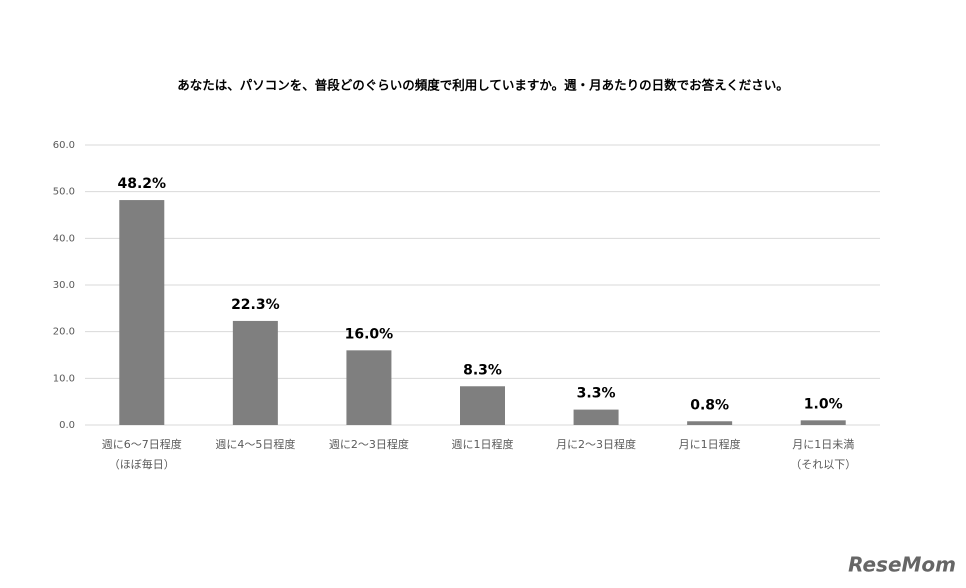  Describe the element at coordinates (823, 444) in the screenshot. I see `x-tick-label: 月に1日未満` at that location.